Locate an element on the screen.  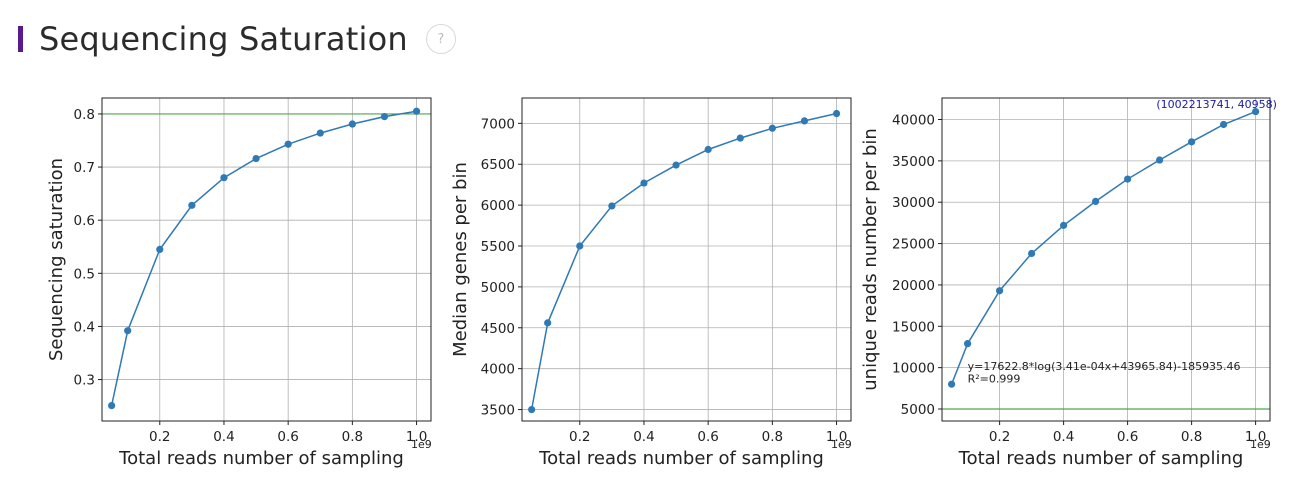
y-tick-label: 30000 is located at coordinates (913, 203).